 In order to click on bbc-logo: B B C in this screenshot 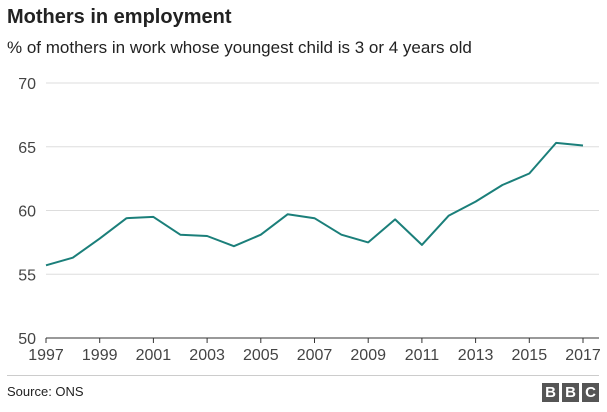, I will do `click(570, 392)`.